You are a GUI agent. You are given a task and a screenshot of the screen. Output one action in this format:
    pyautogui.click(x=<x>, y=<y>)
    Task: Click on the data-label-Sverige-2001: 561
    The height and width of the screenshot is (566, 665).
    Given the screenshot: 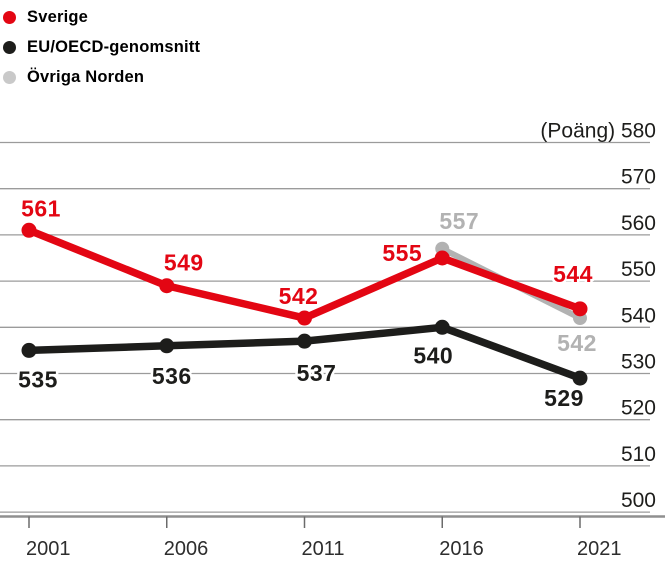 What is the action you would take?
    pyautogui.click(x=41, y=208)
    